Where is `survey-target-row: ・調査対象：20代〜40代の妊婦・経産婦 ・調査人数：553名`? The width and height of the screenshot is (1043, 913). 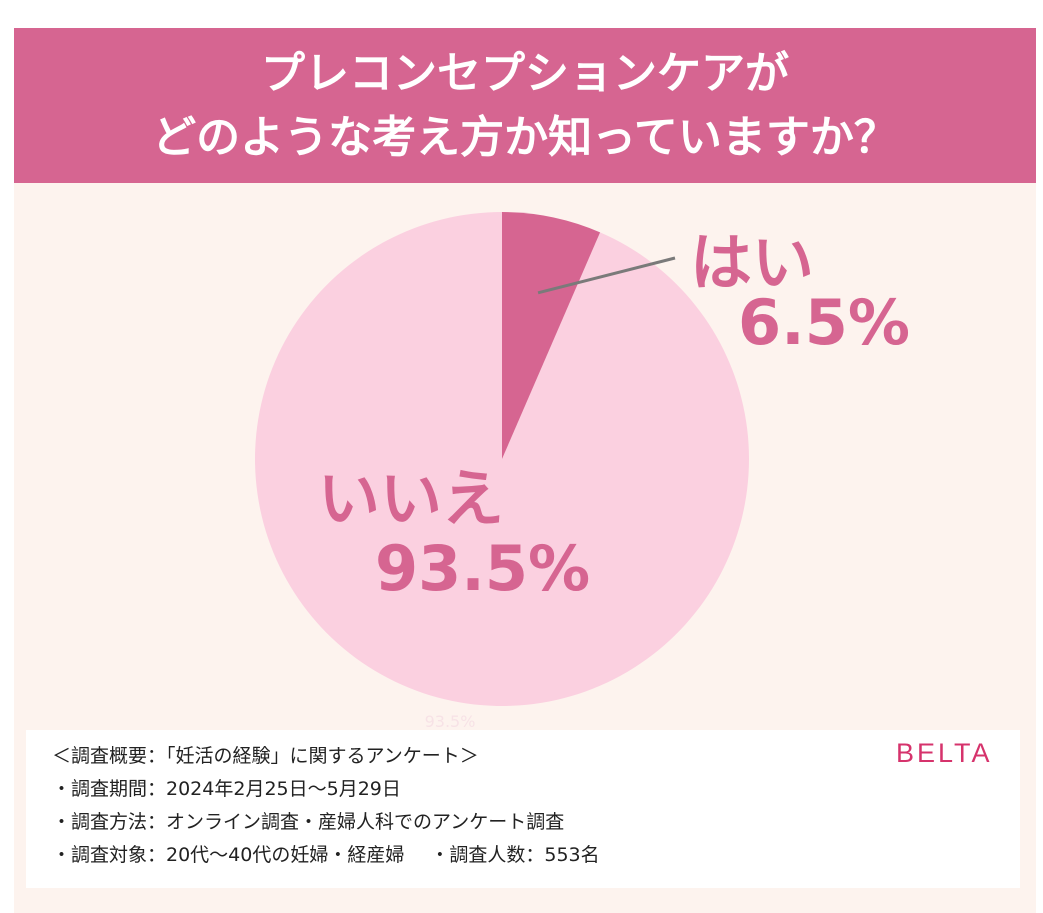
survey-target-row: ・調査対象：20代〜40代の妊婦・経産婦 ・調査人数：553名 is located at coordinates (536, 855).